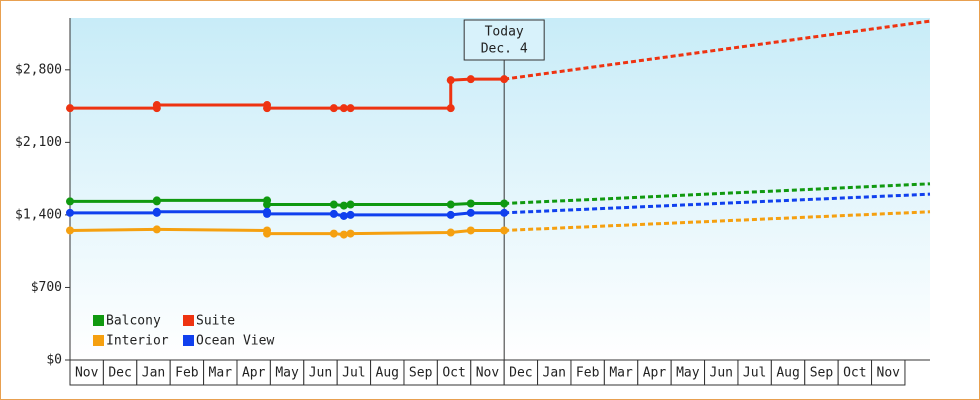 This screenshot has height=400, width=980. What do you see at coordinates (235, 341) in the screenshot?
I see `legend-label: Ocean View` at bounding box center [235, 341].